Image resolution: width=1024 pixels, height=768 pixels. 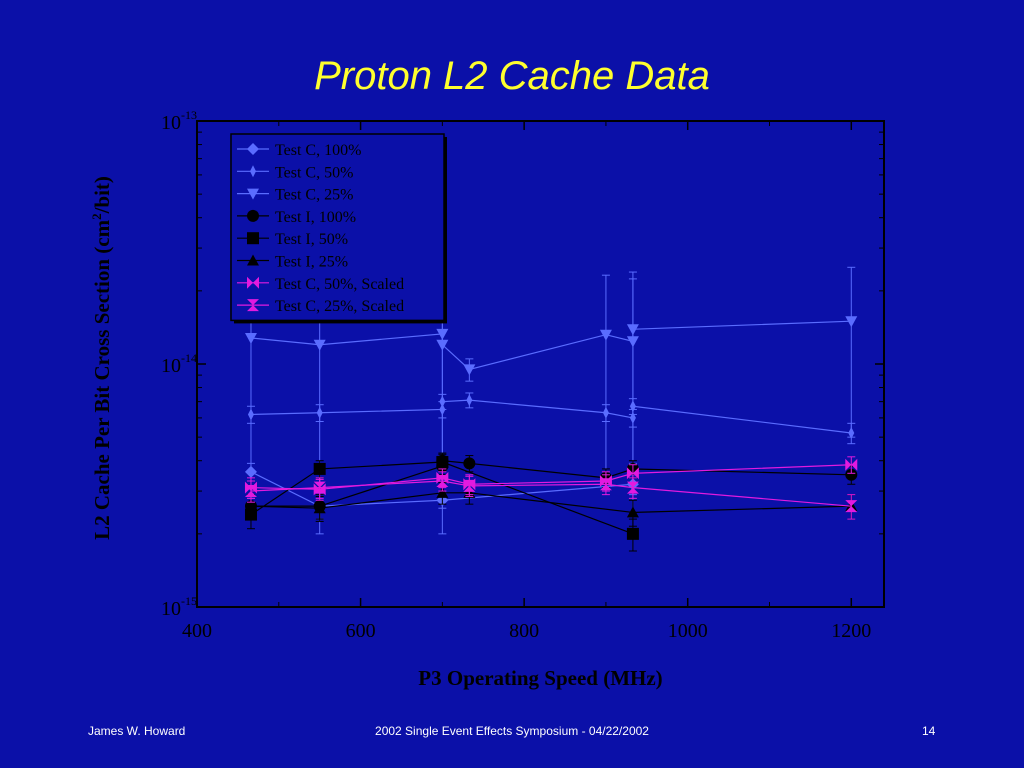 What do you see at coordinates (137, 731) in the screenshot?
I see `footer-author: James W. Howard` at bounding box center [137, 731].